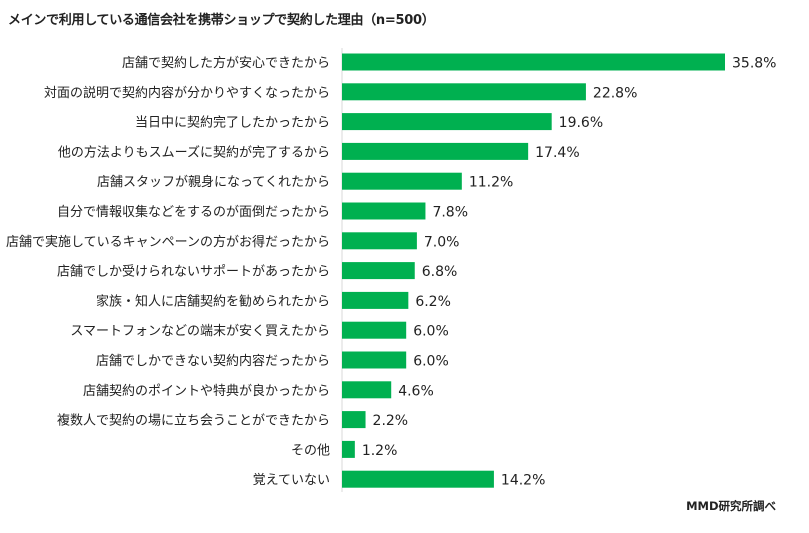 Image resolution: width=809 pixels, height=533 pixels. Describe the element at coordinates (213, 182) in the screenshot. I see `category-label: 店舗スタッフが親身になってくれたから` at that location.